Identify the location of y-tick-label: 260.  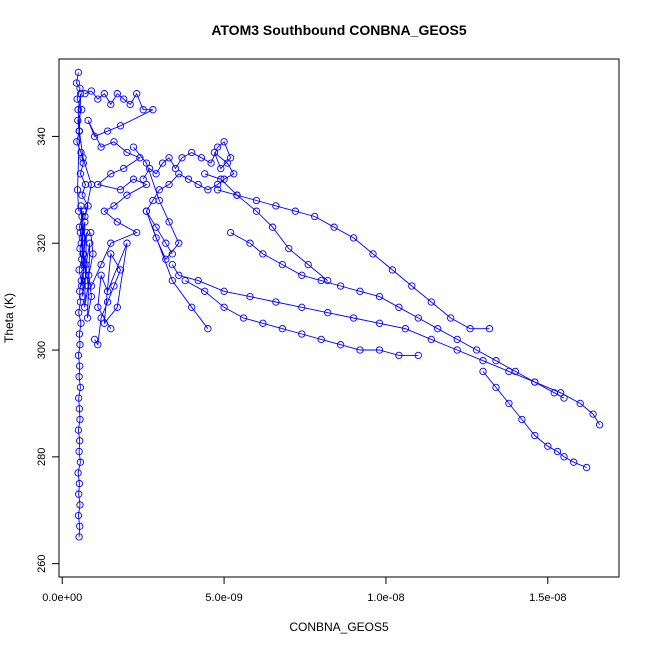
(42, 563).